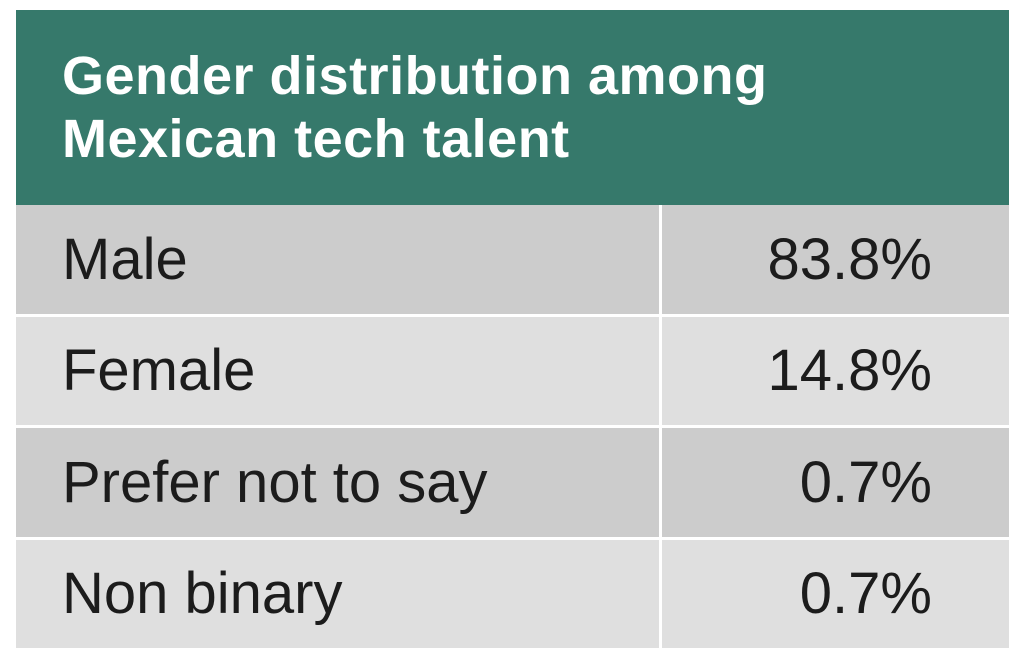 The height and width of the screenshot is (664, 1024). I want to click on row-label: Male, so click(337, 259).